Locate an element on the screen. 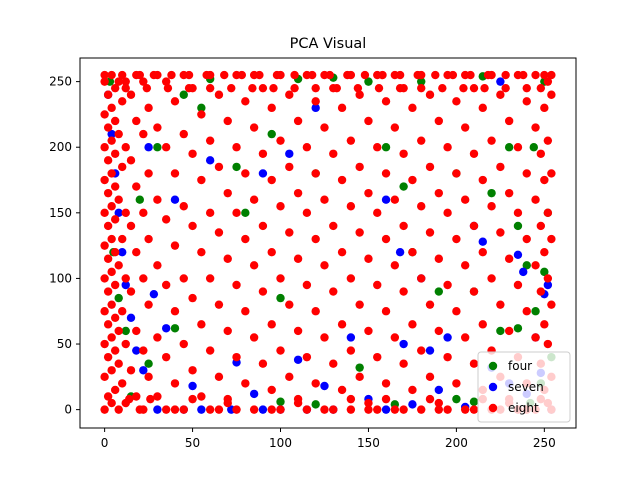  x-tick-label: 250 is located at coordinates (544, 443).